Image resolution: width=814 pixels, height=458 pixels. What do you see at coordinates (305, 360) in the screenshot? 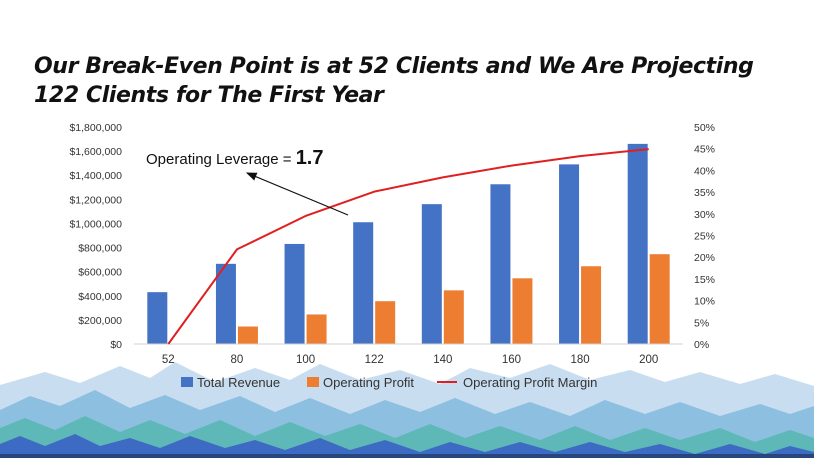
I see `x-tick-label: 100` at bounding box center [305, 360].